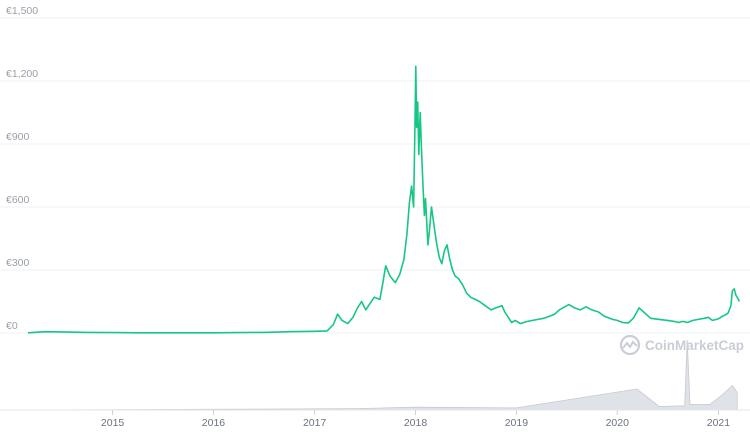 The width and height of the screenshot is (750, 438). I want to click on x-tick-label: 2019, so click(517, 423).